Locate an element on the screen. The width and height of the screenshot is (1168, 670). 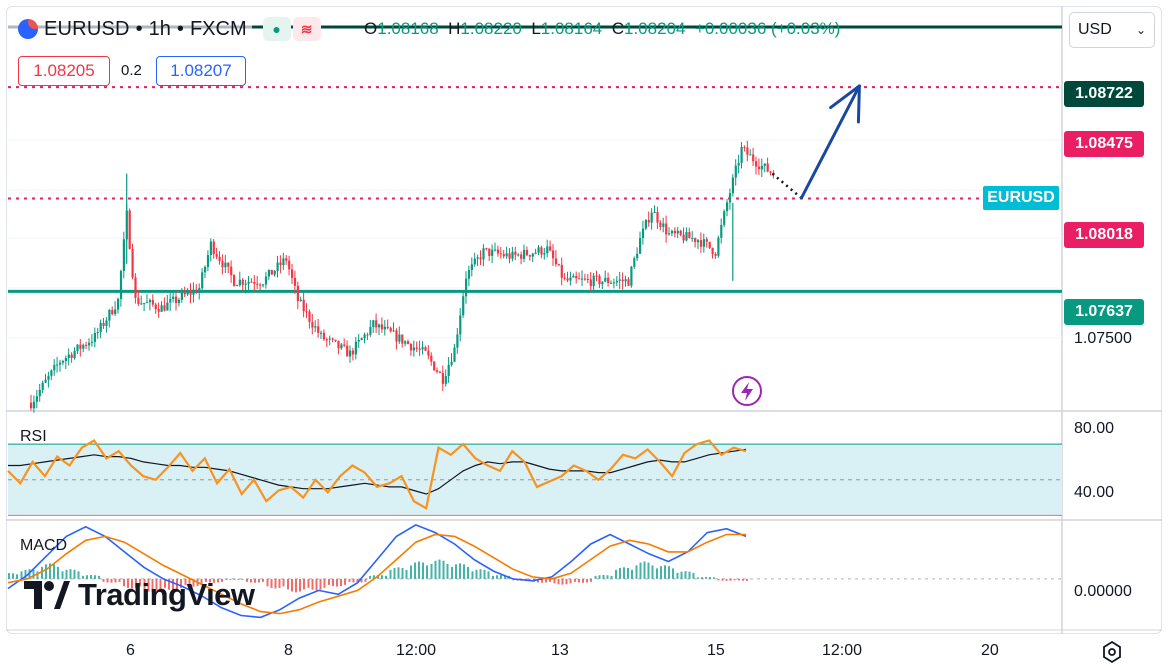
flag-icon is located at coordinates (28, 29).